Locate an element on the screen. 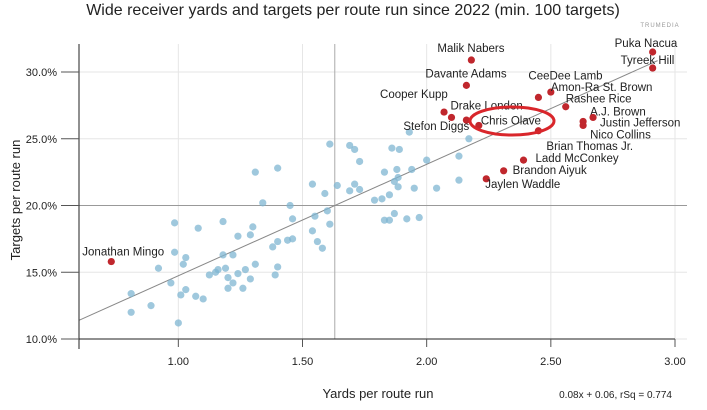  highlight-ring is located at coordinates (512, 121).